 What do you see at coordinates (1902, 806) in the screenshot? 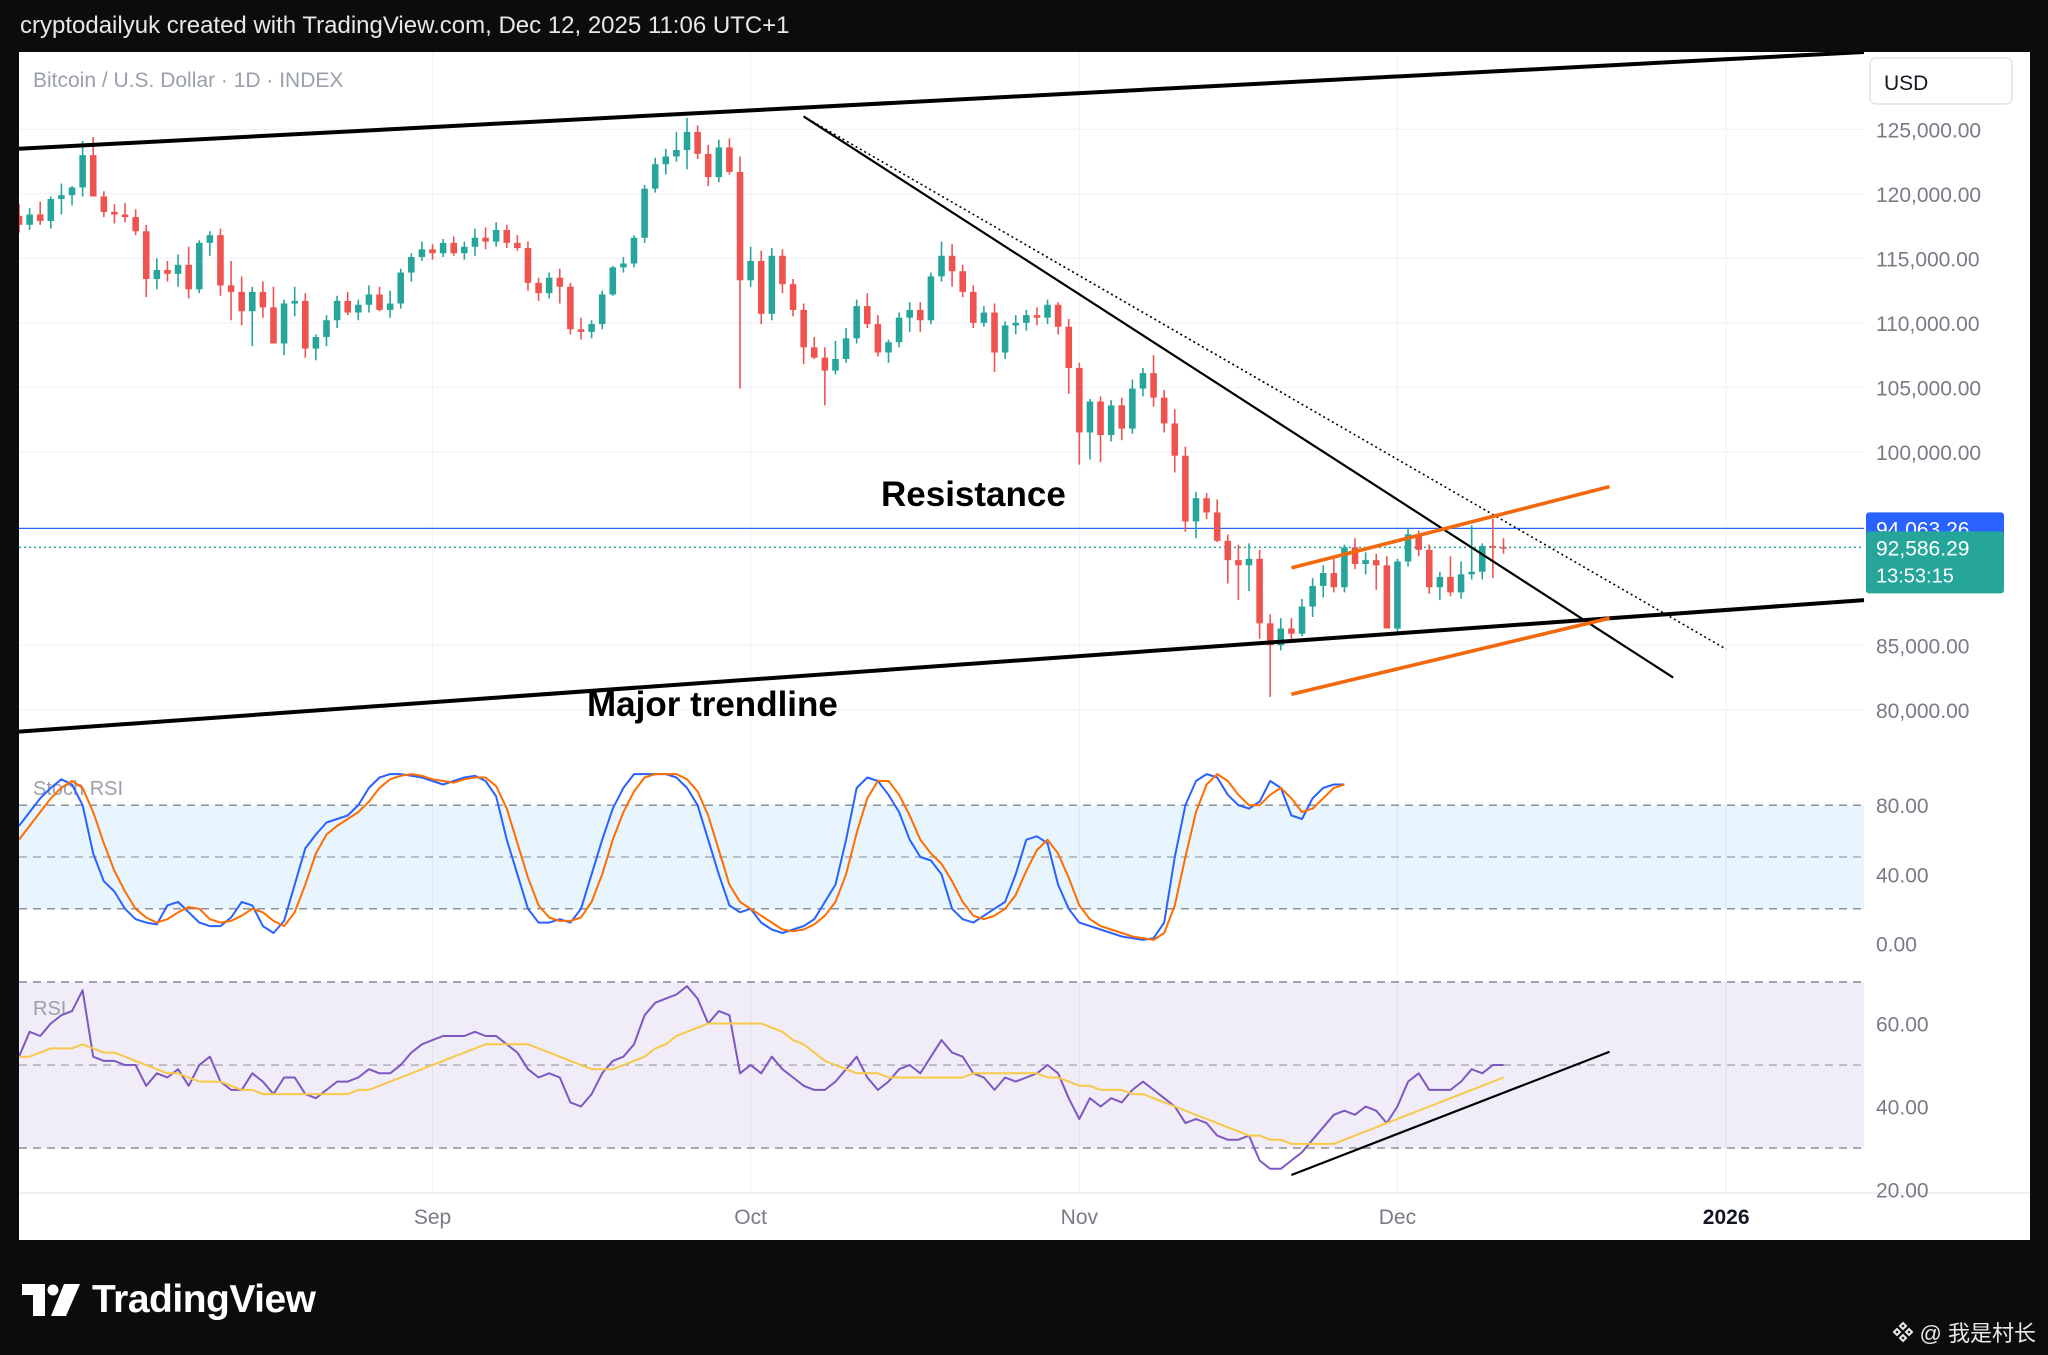
I see `stoch-rsi-pane-tick-label: 80.00` at bounding box center [1902, 806].